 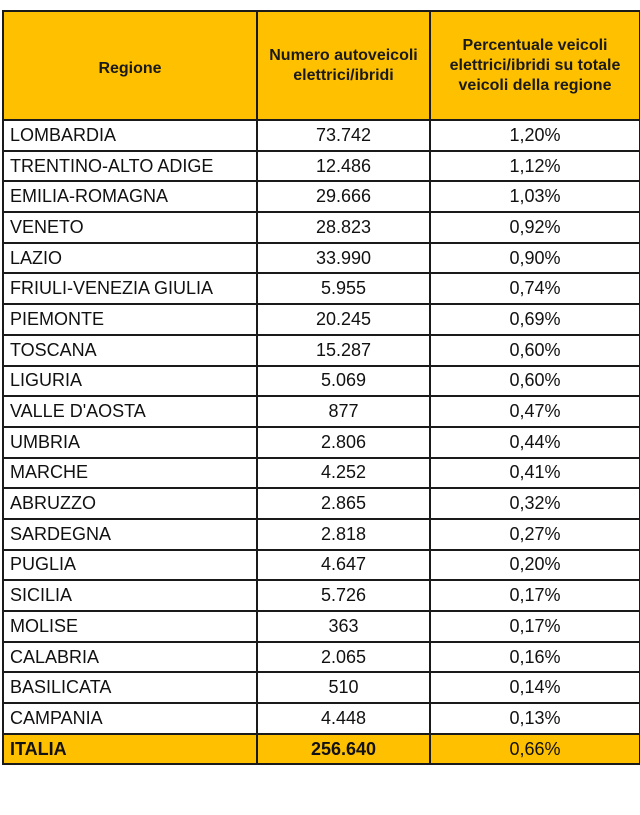 I want to click on cell-percentuale: 0,69%, so click(x=534, y=319).